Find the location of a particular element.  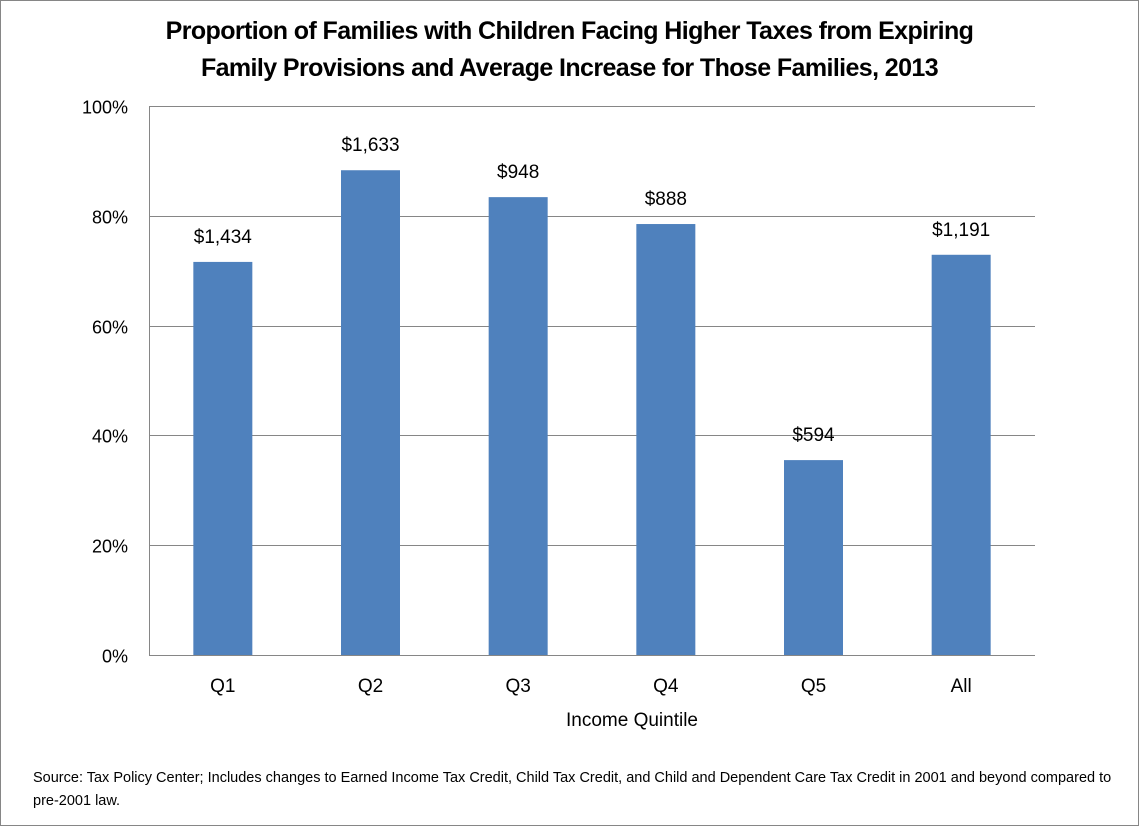

x-tick-label: Q2 is located at coordinates (370, 686).